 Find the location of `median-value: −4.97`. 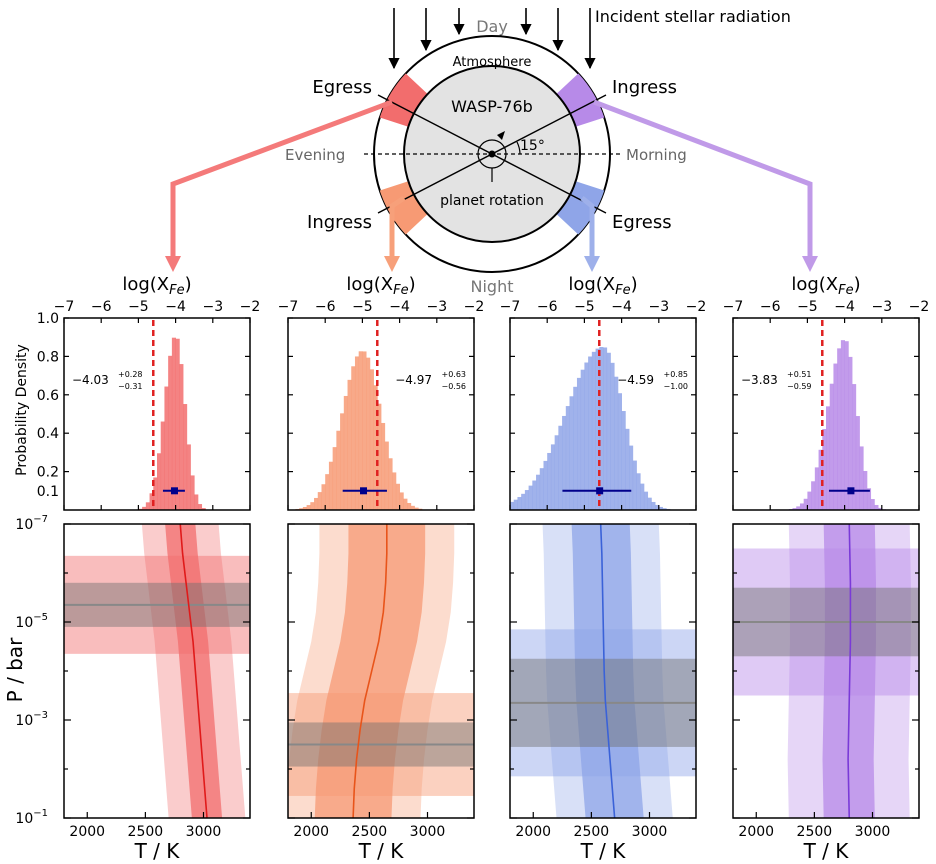

median-value: −4.97 is located at coordinates (413, 380).